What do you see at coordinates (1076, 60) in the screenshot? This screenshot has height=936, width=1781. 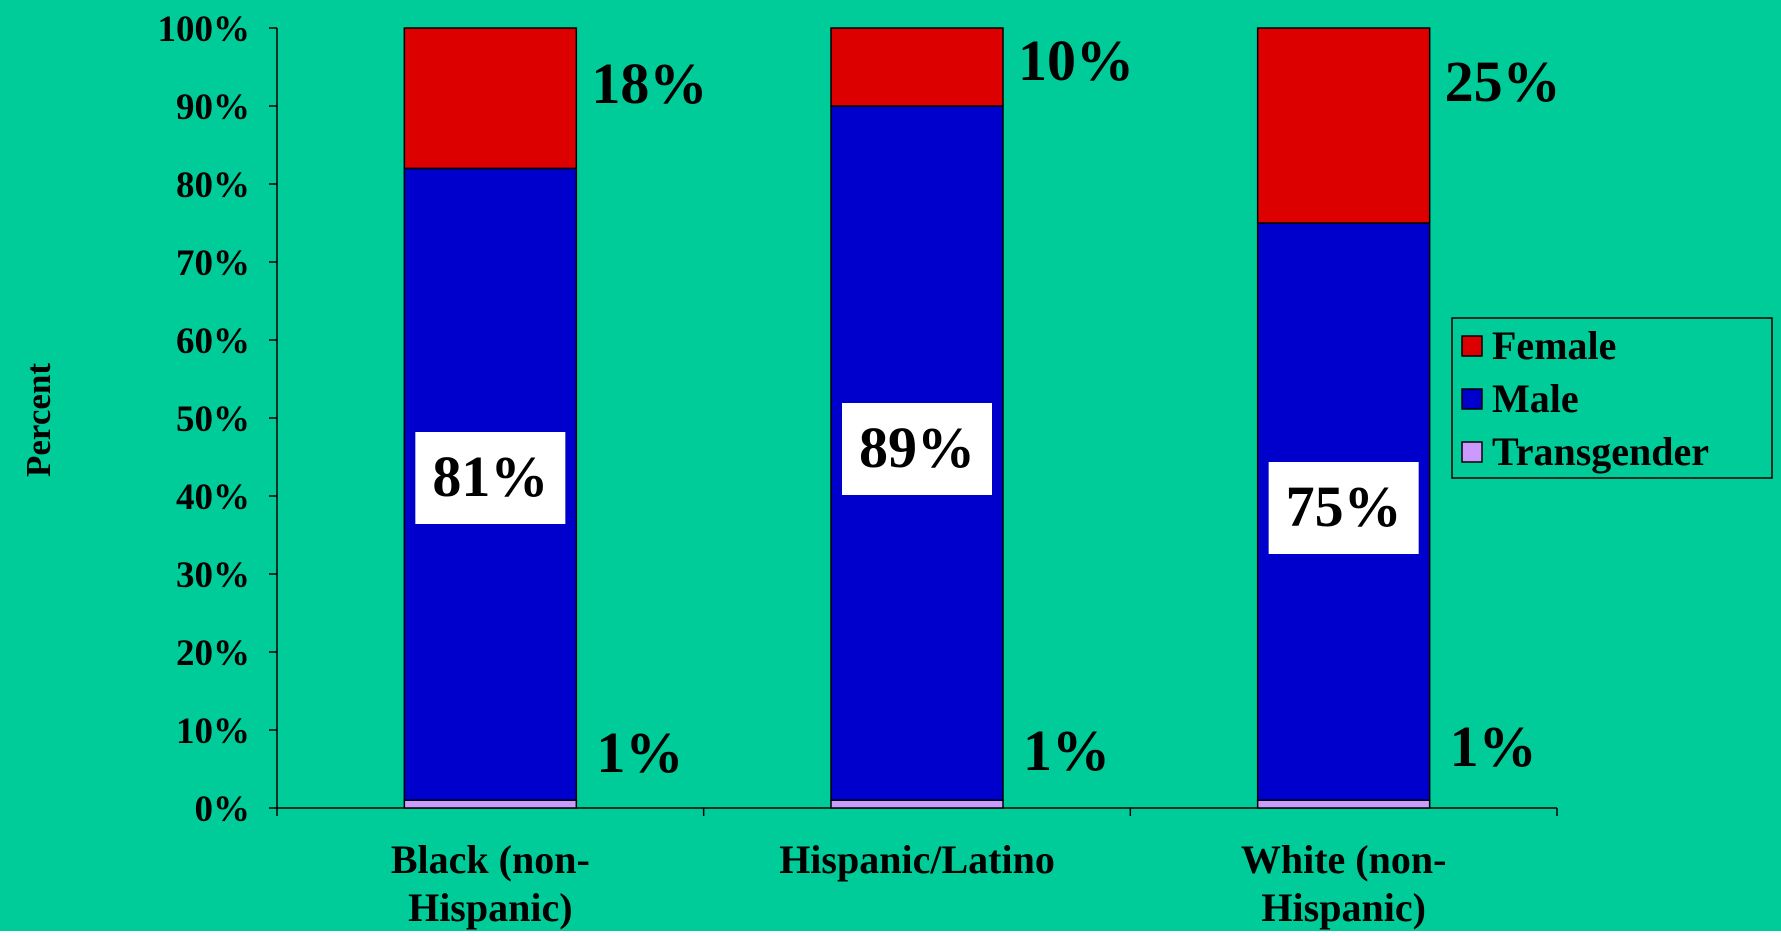 I see `data-label-female: 10%` at bounding box center [1076, 60].